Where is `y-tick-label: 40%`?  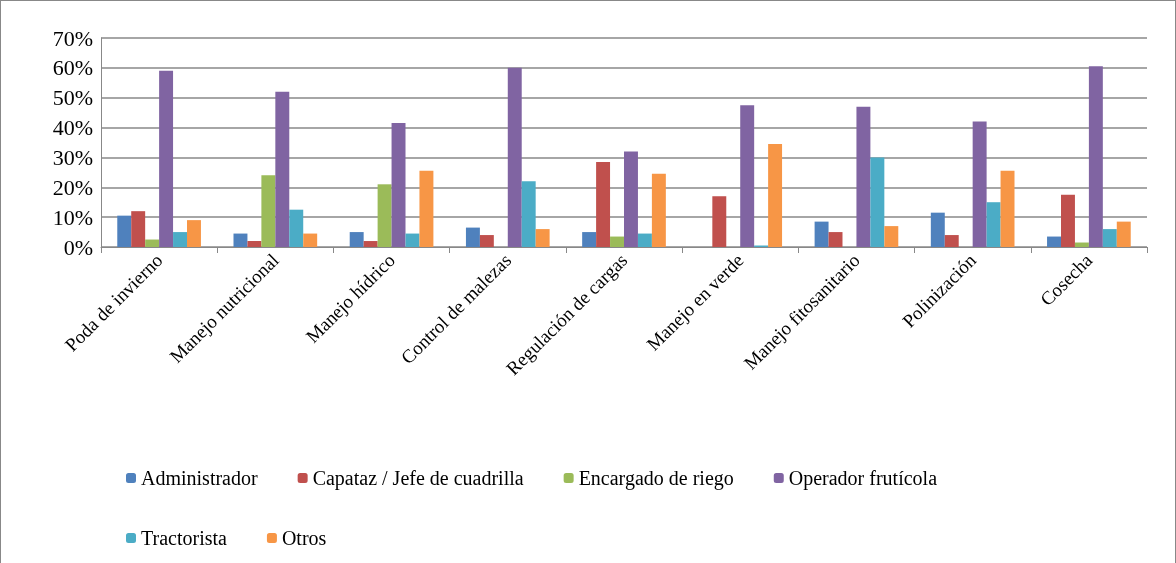 y-tick-label: 40% is located at coordinates (72, 128).